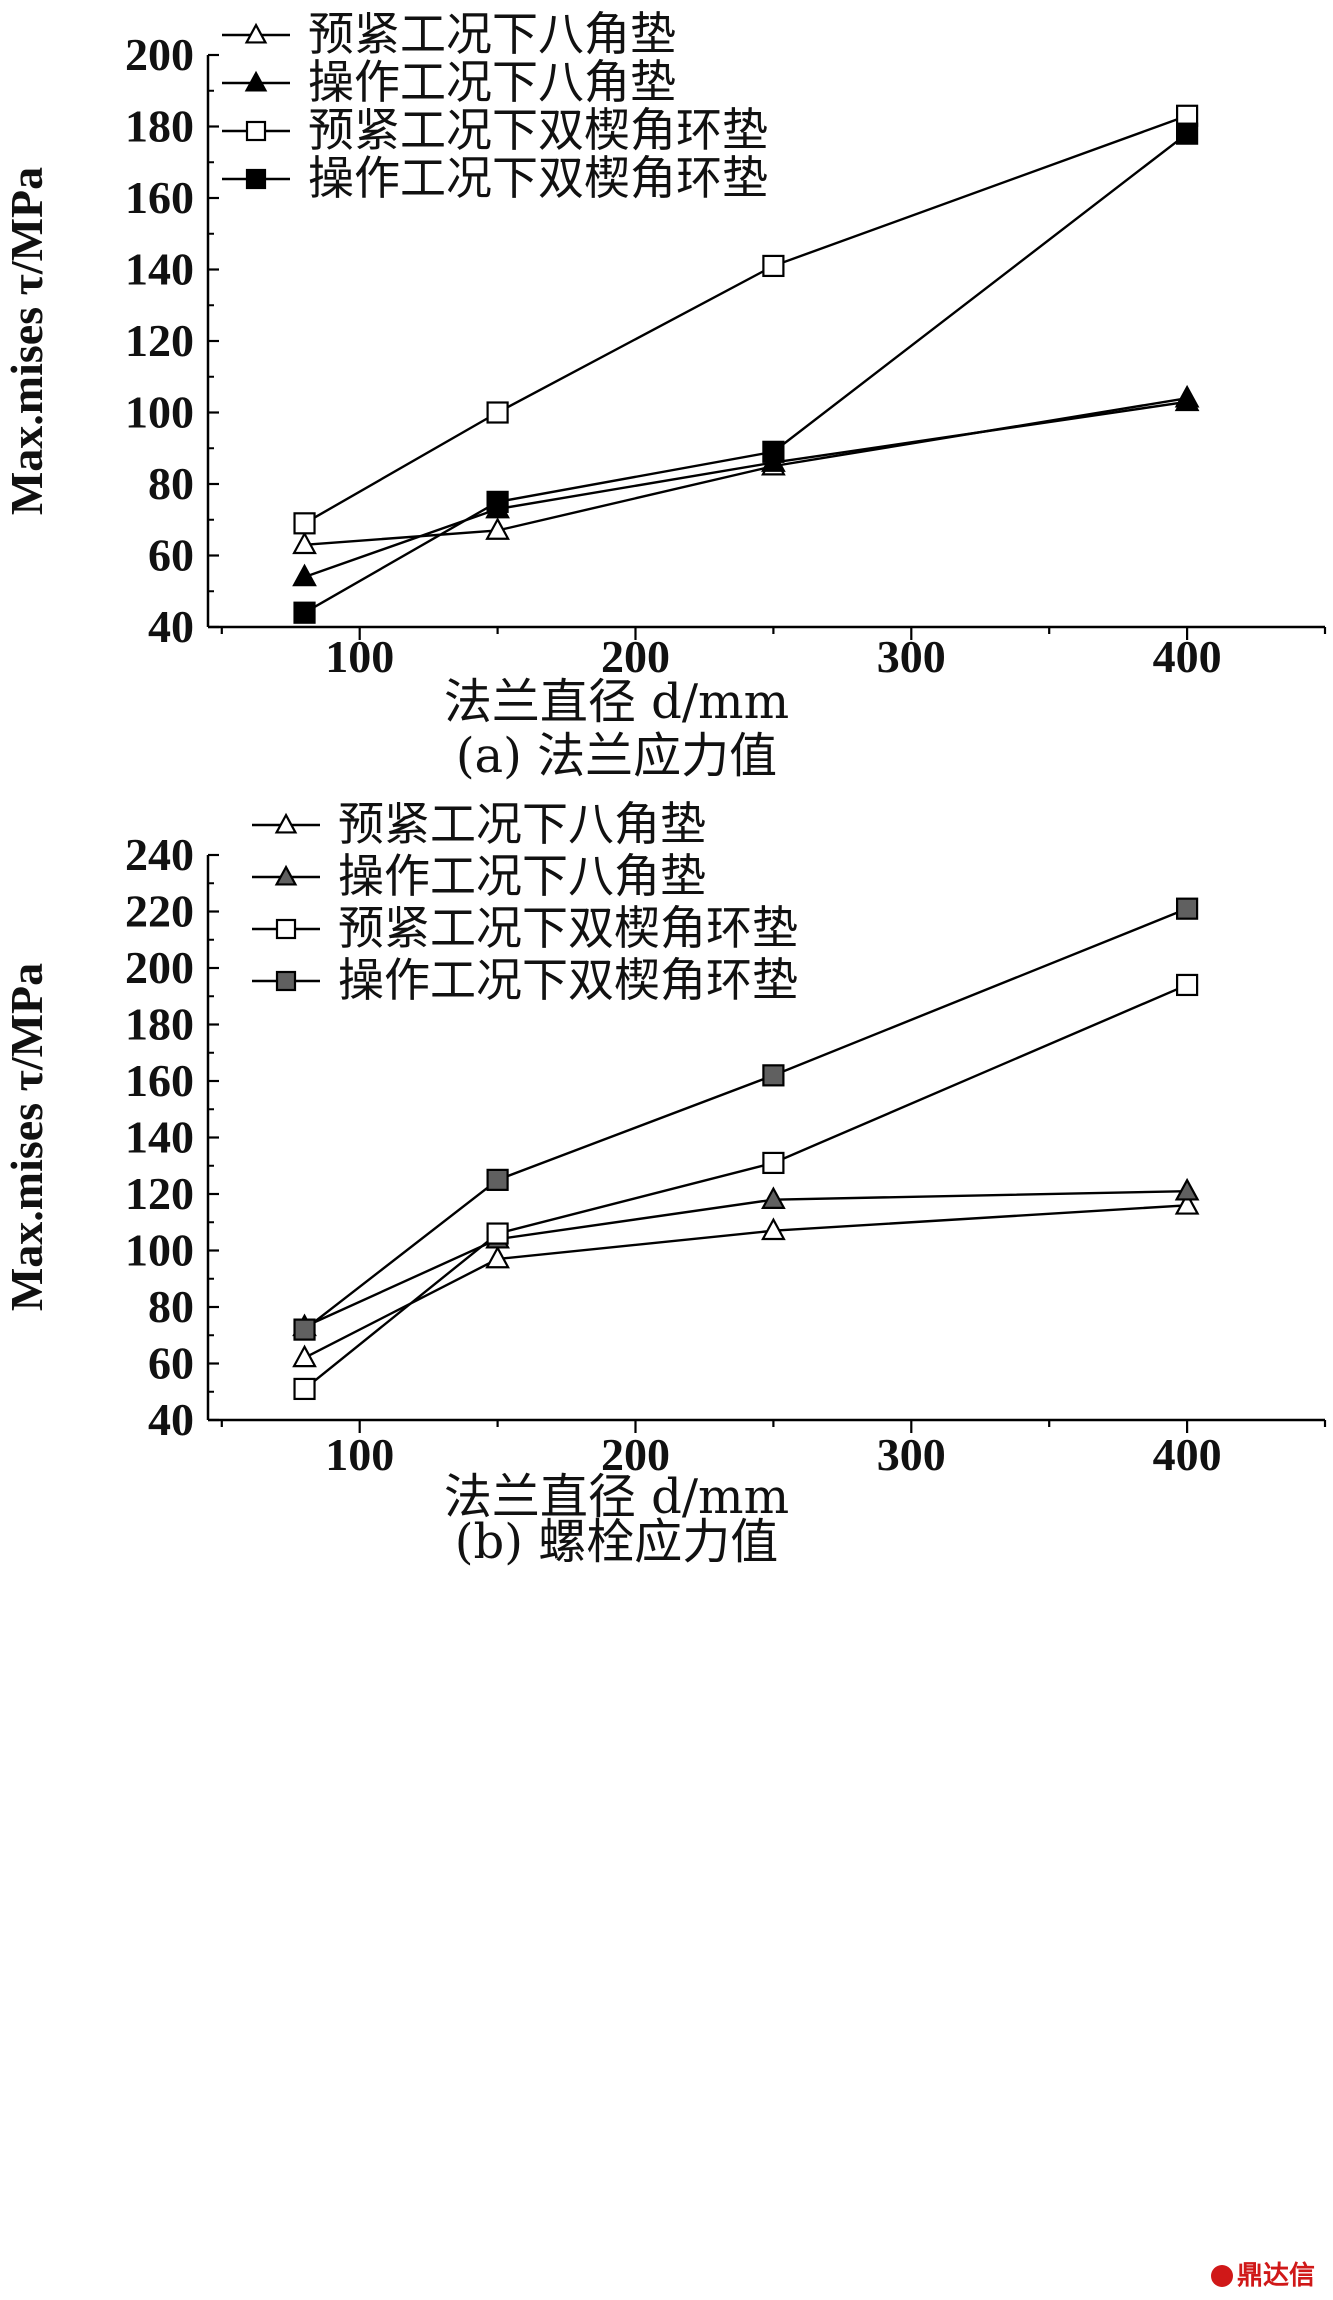 The height and width of the screenshot is (2300, 1333). I want to click on y-tick-label: 240, so click(159, 854).